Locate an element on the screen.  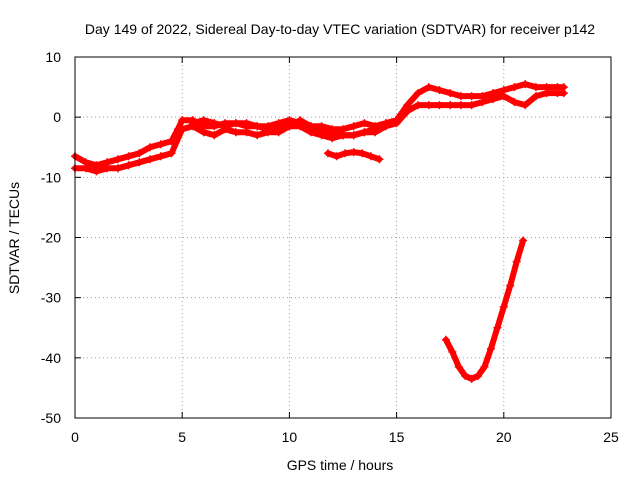
x-tick-label: 5 is located at coordinates (182, 437).